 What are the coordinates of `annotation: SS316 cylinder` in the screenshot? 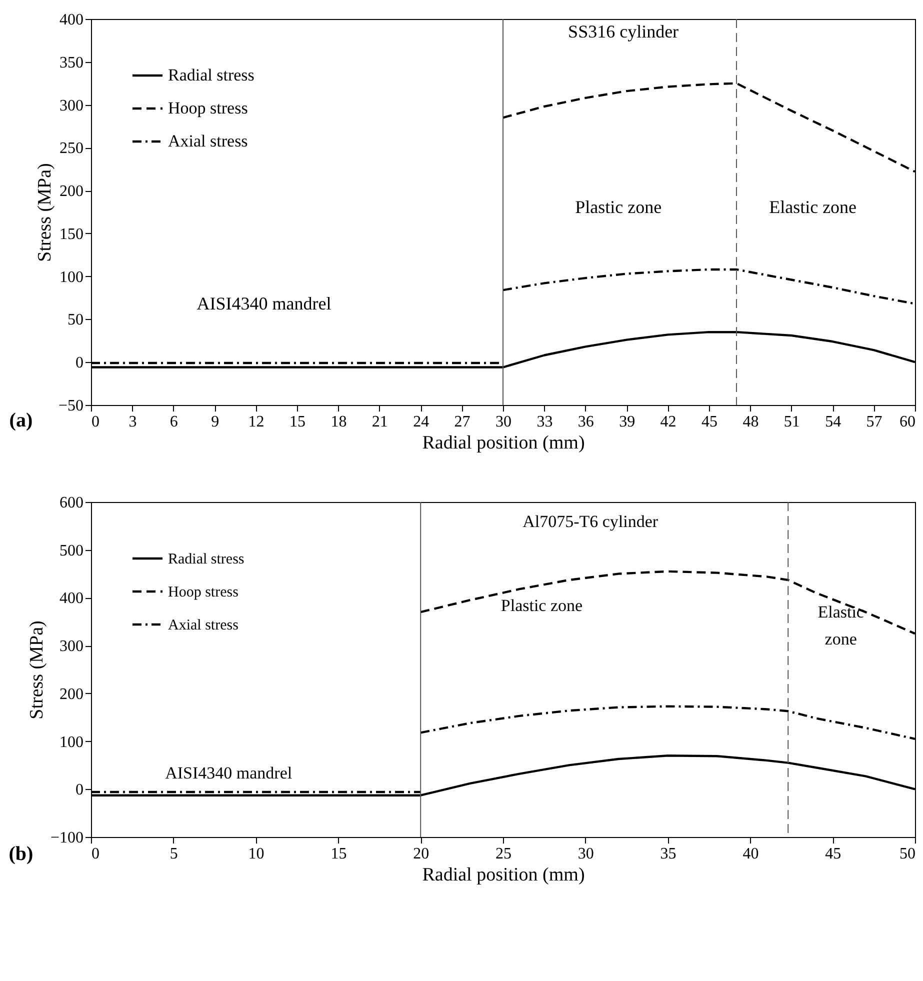 It's located at (623, 32).